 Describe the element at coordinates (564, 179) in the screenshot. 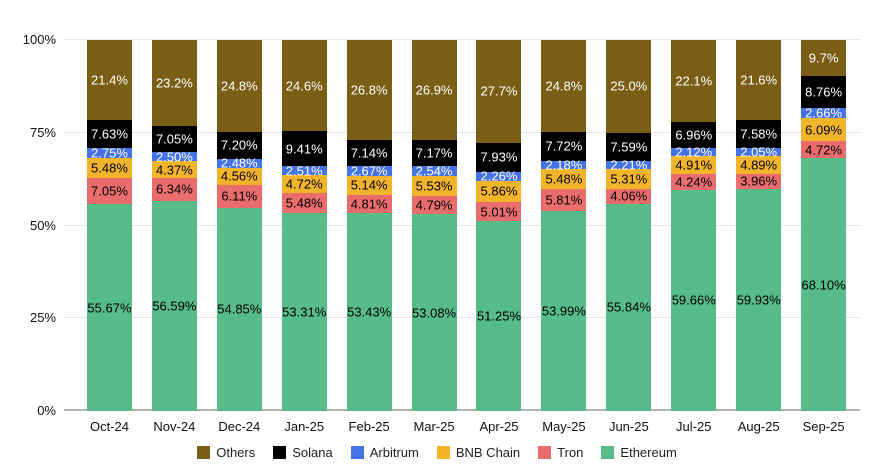

I see `segment-bnb-chain: 5.48%` at that location.